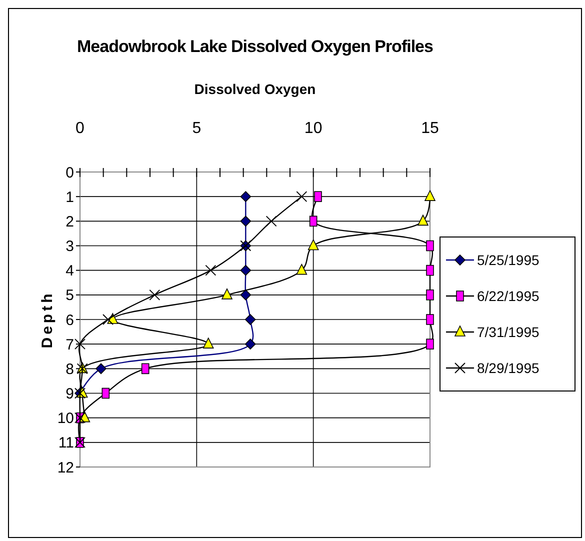  What do you see at coordinates (70, 369) in the screenshot?
I see `y-tick-label: 8` at bounding box center [70, 369].